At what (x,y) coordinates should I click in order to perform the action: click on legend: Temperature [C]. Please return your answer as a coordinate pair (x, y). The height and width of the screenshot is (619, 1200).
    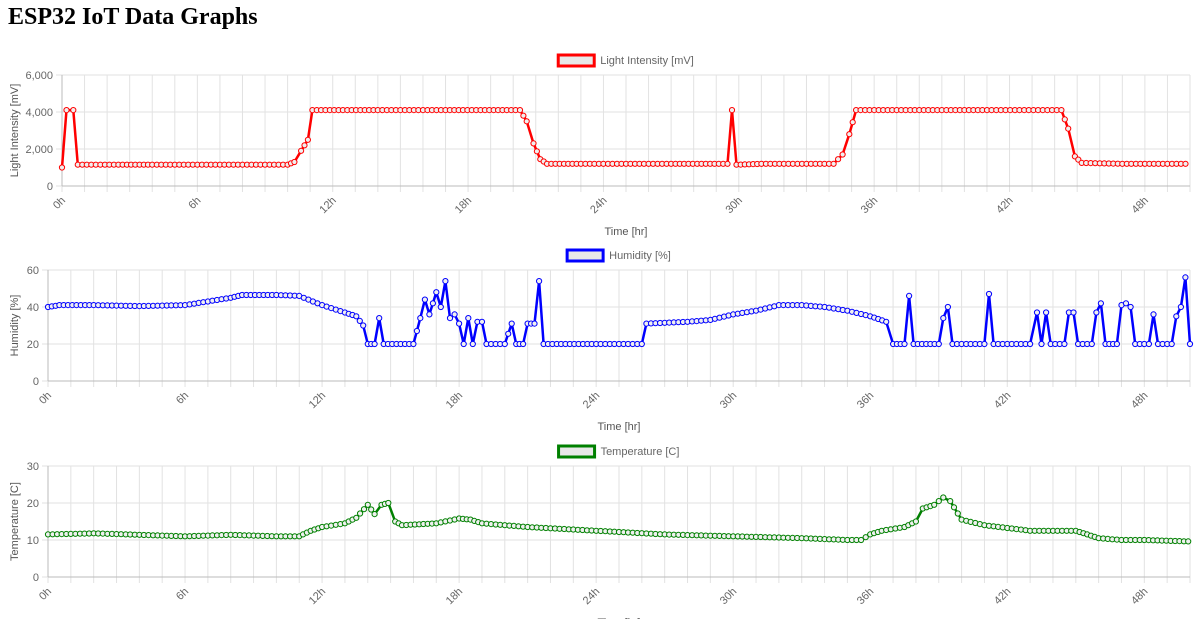
    Looking at the image, I should click on (618, 451).